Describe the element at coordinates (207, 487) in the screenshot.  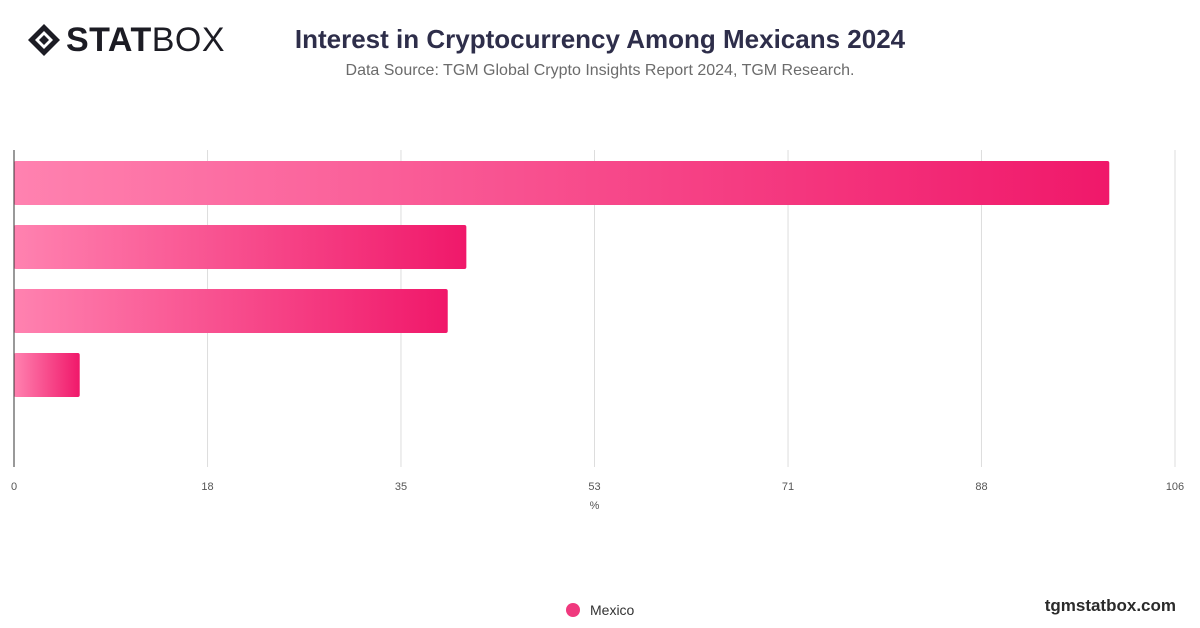
I see `x-tick-label: 18` at that location.